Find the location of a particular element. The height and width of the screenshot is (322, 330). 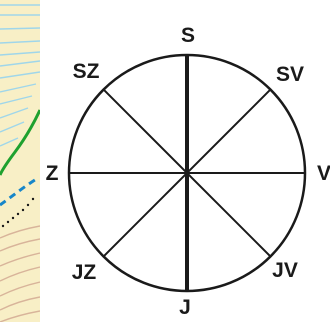

brown-contours is located at coordinates (20, 273).